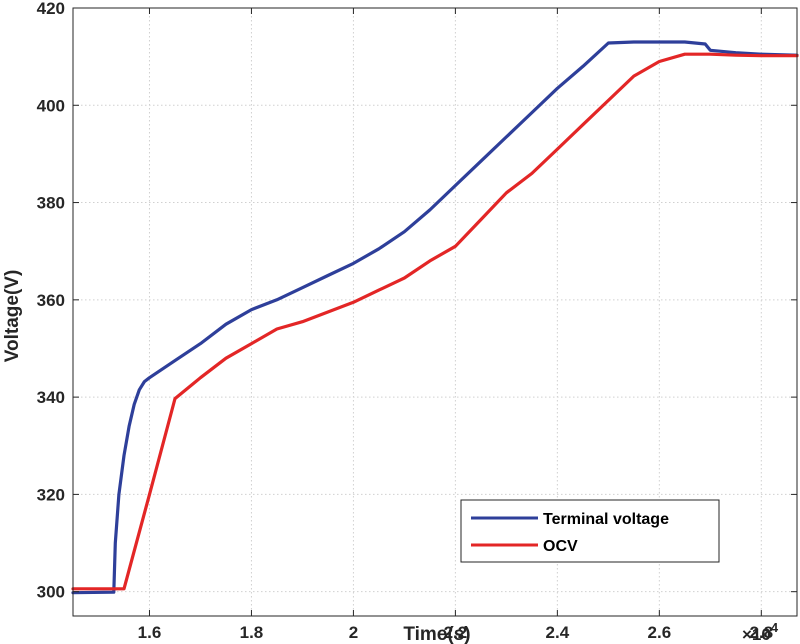 The height and width of the screenshot is (644, 800). I want to click on x-tick-label: 2.8, so click(761, 632).